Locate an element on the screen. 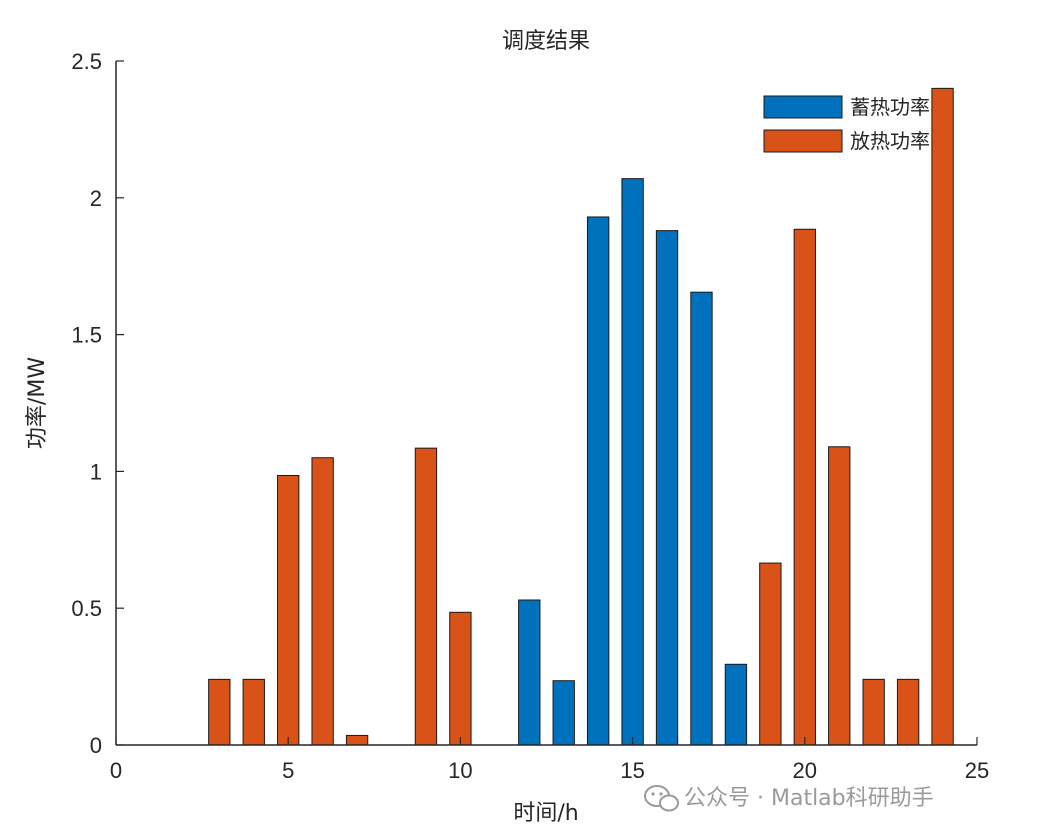  wechat-icon is located at coordinates (661, 798).